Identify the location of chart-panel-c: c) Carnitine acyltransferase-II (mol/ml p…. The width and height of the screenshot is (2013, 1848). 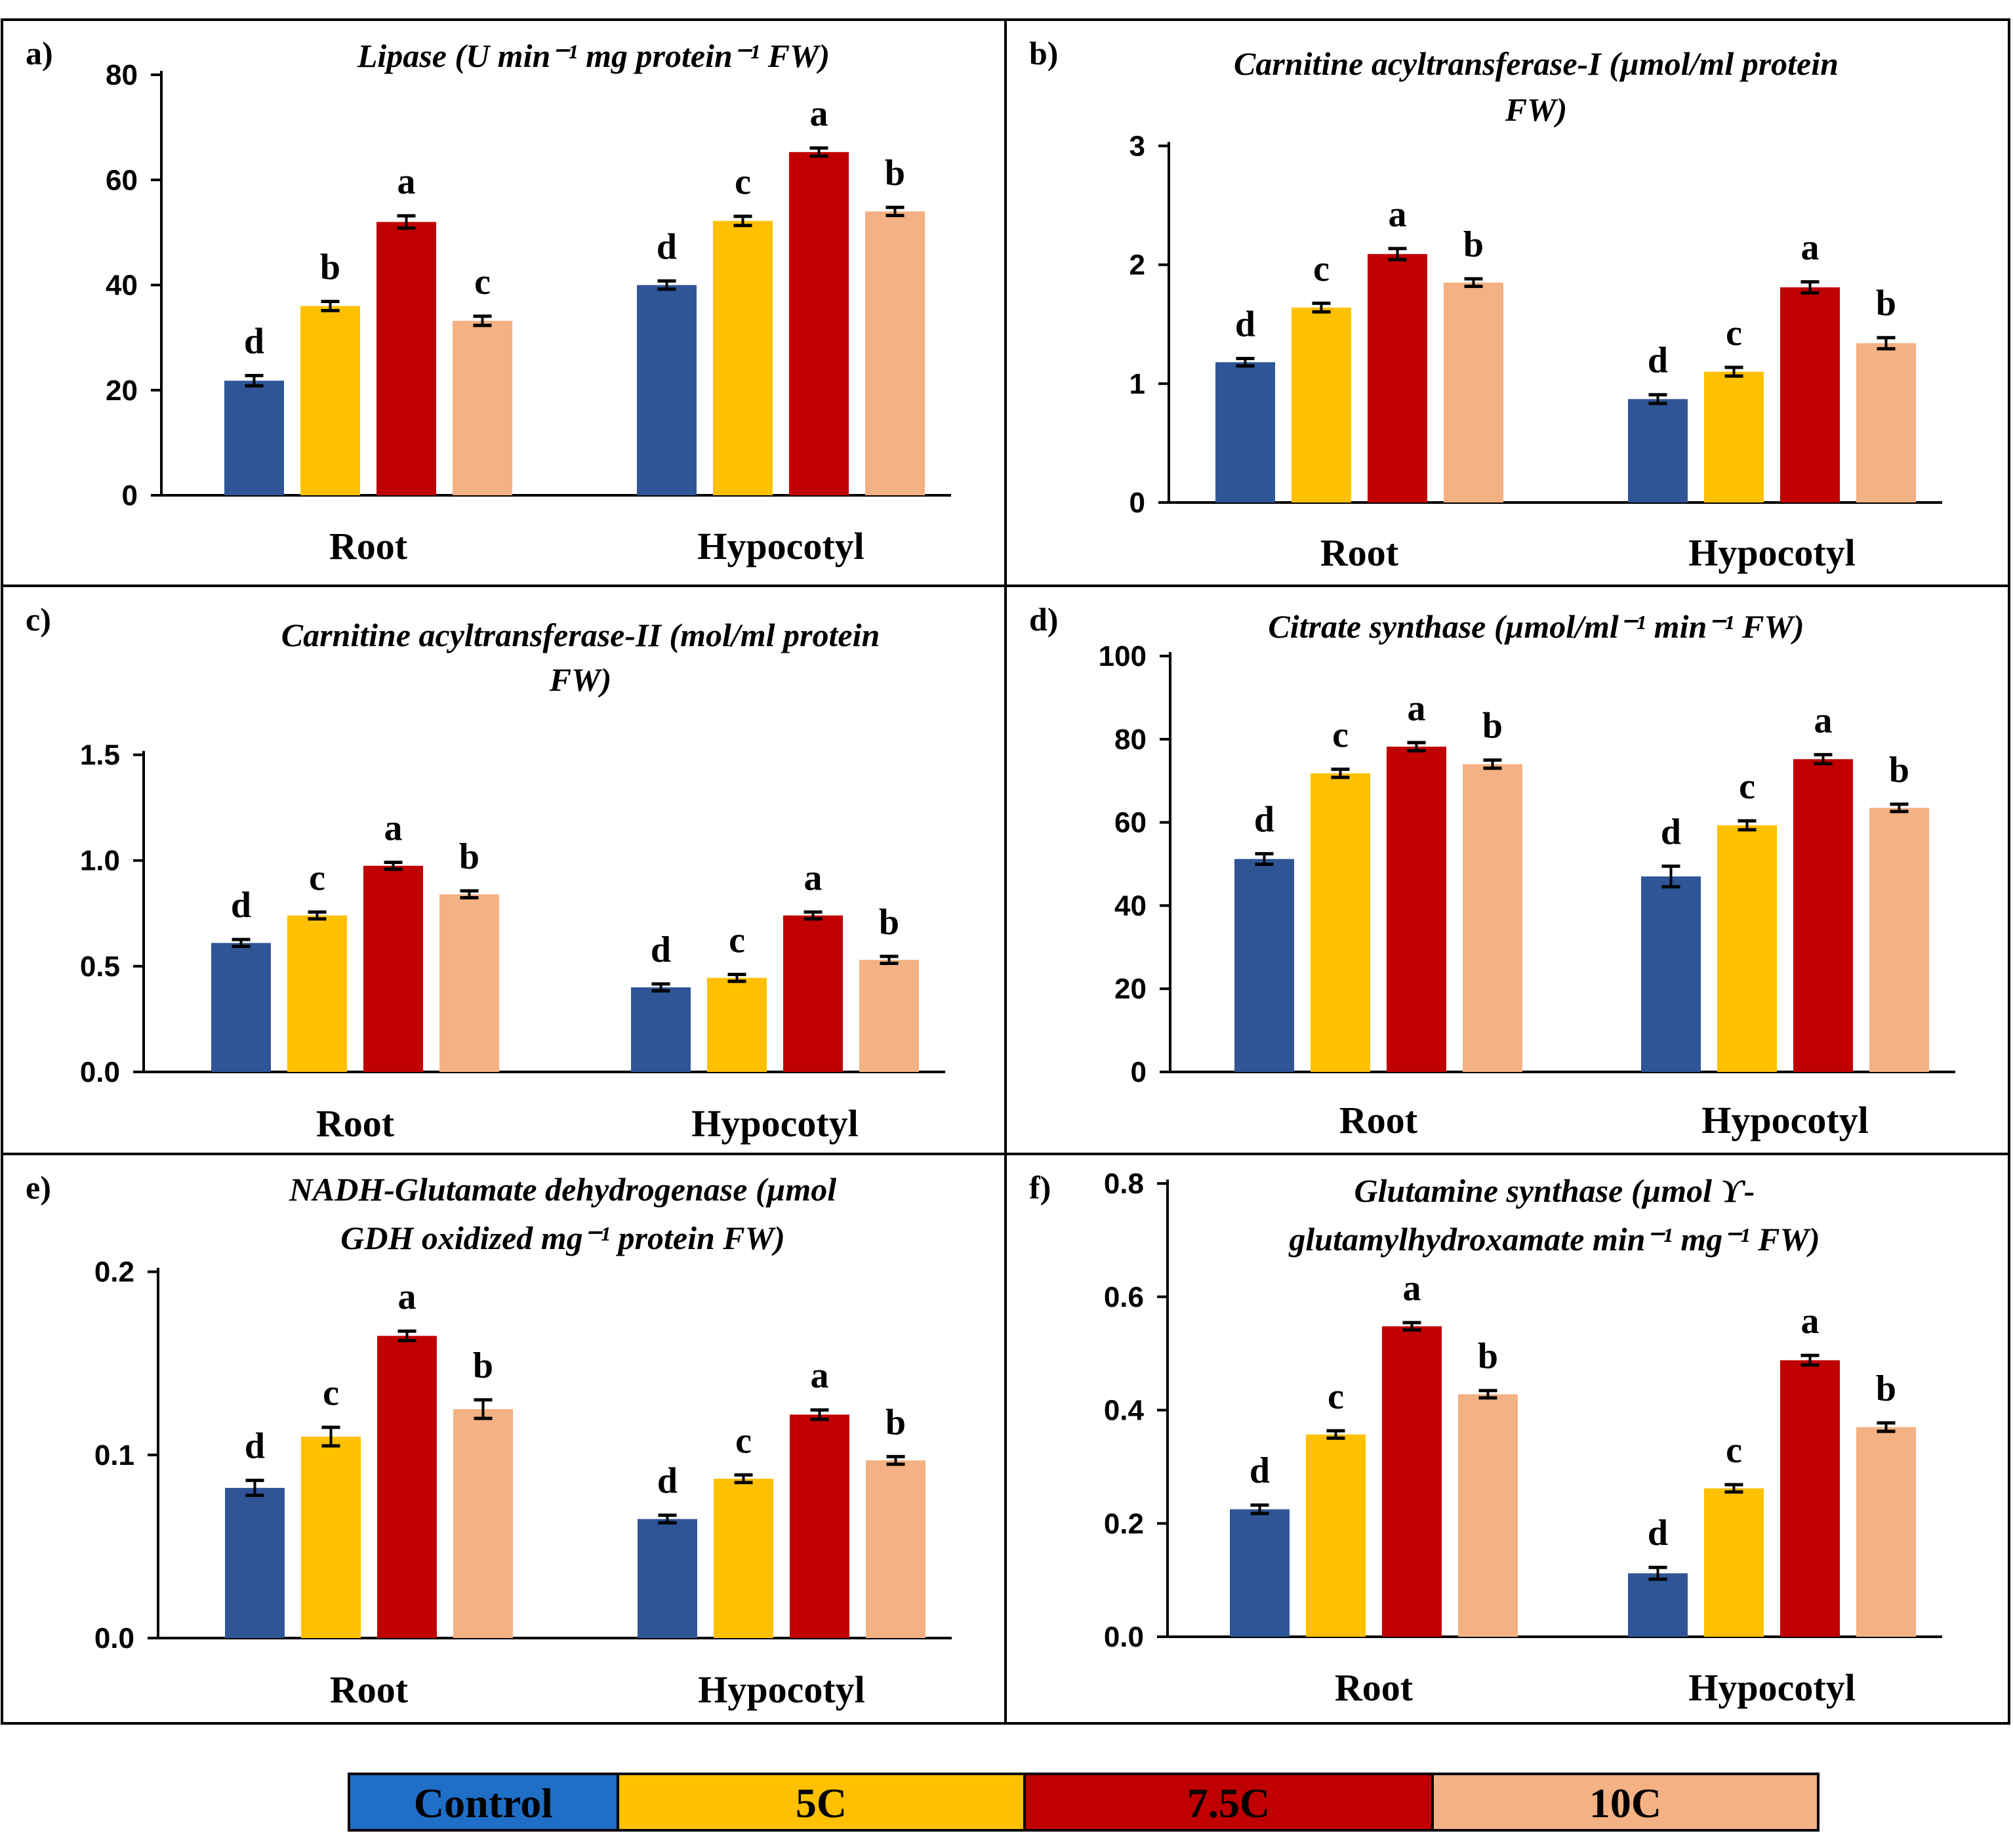
(485, 873).